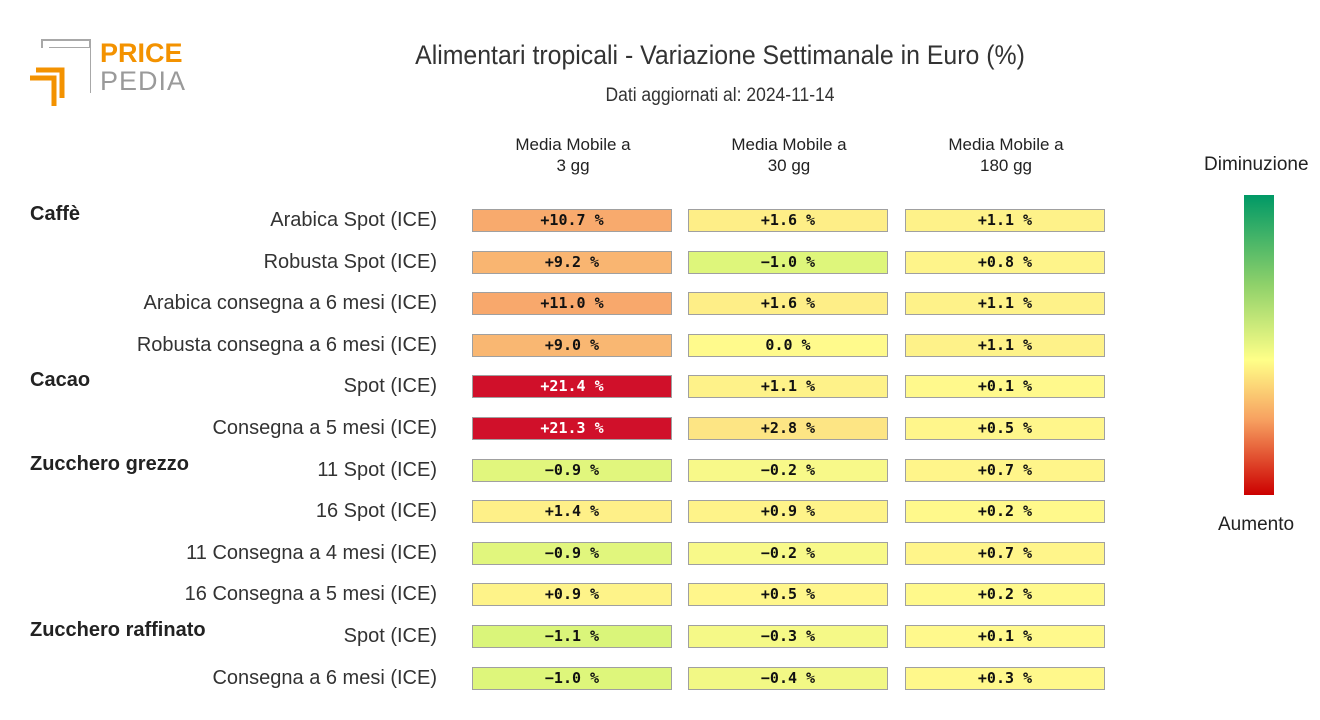 The width and height of the screenshot is (1320, 720). Describe the element at coordinates (1006, 155) in the screenshot. I see `column-header-3: Media Mobile a 180 gg` at that location.